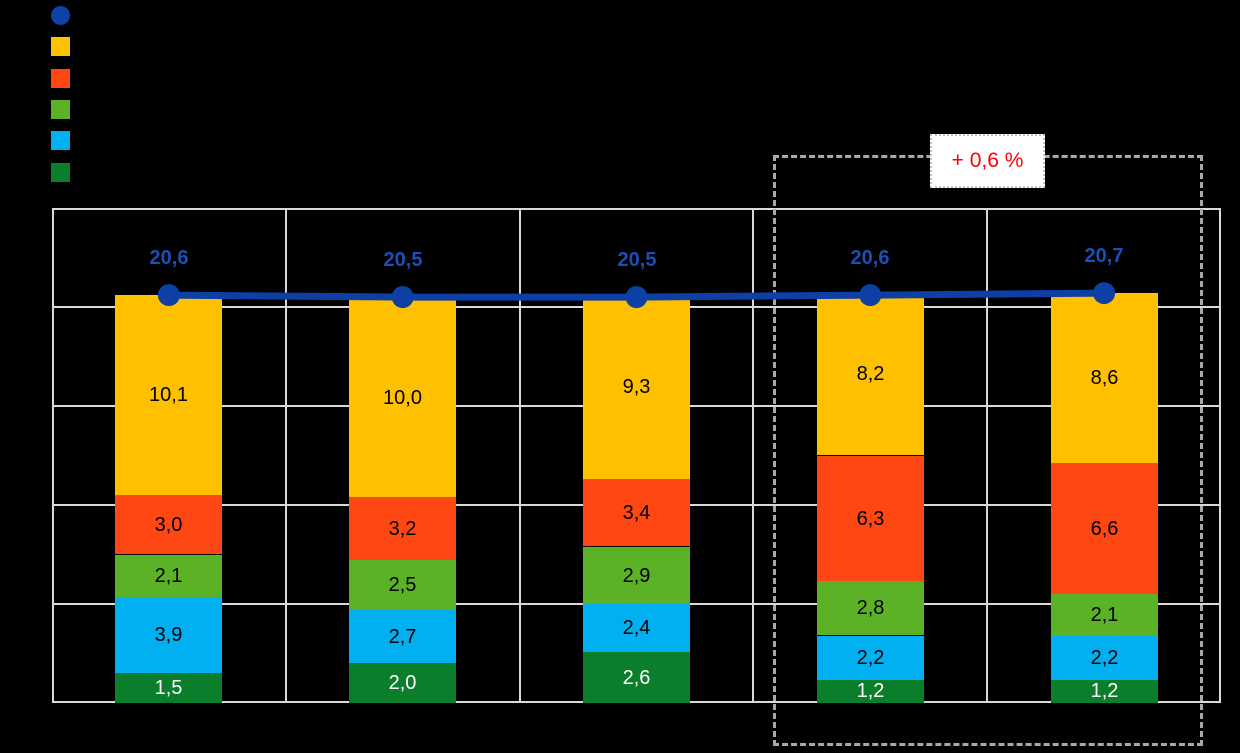 The height and width of the screenshot is (753, 1240). I want to click on bar-segment-label: 2,8, so click(870, 607).